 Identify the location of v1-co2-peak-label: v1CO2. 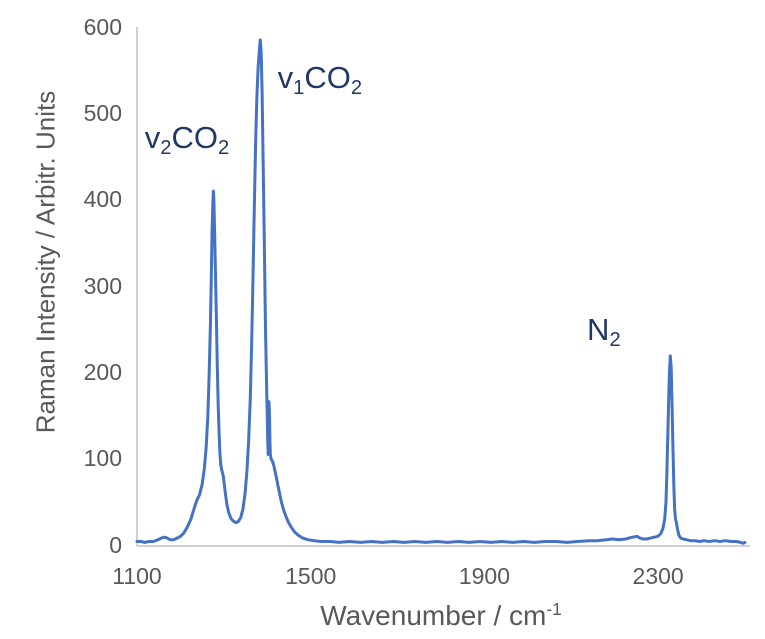
(320, 79).